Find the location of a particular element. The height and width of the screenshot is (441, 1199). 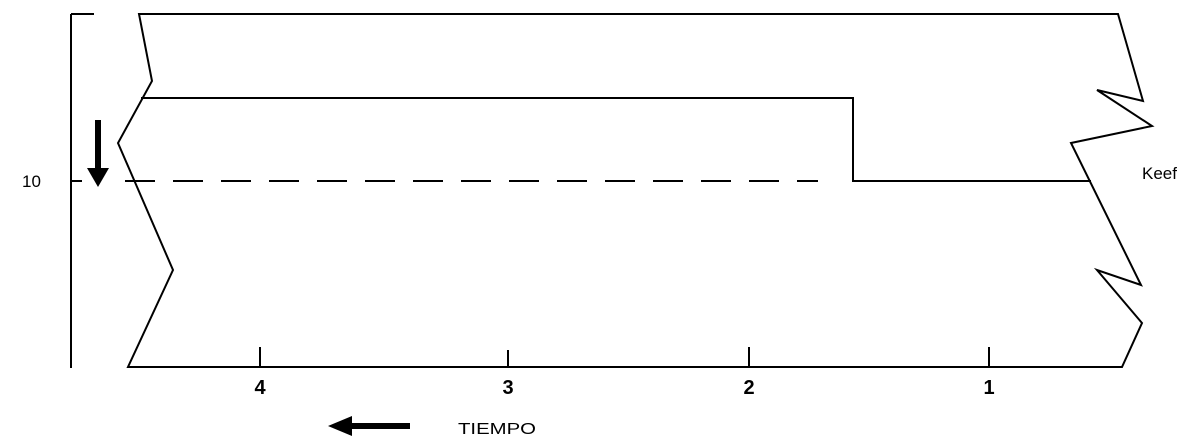

left-arrow-icon is located at coordinates (369, 426).